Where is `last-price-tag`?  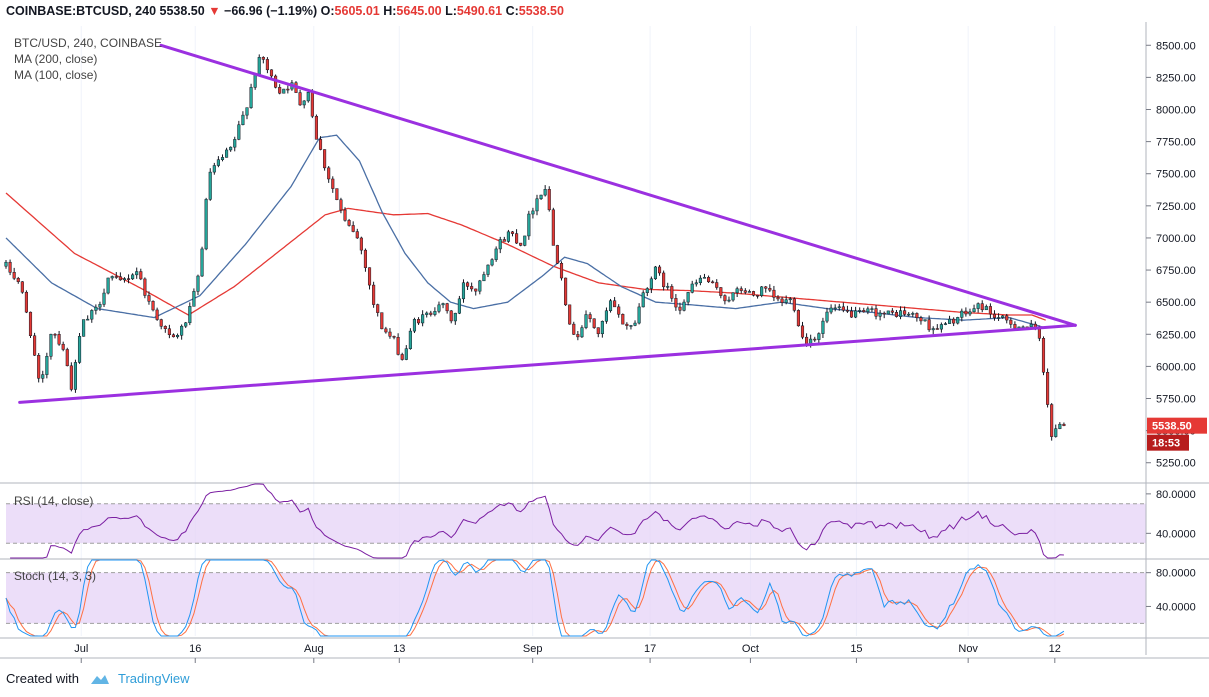 last-price-tag is located at coordinates (1177, 425).